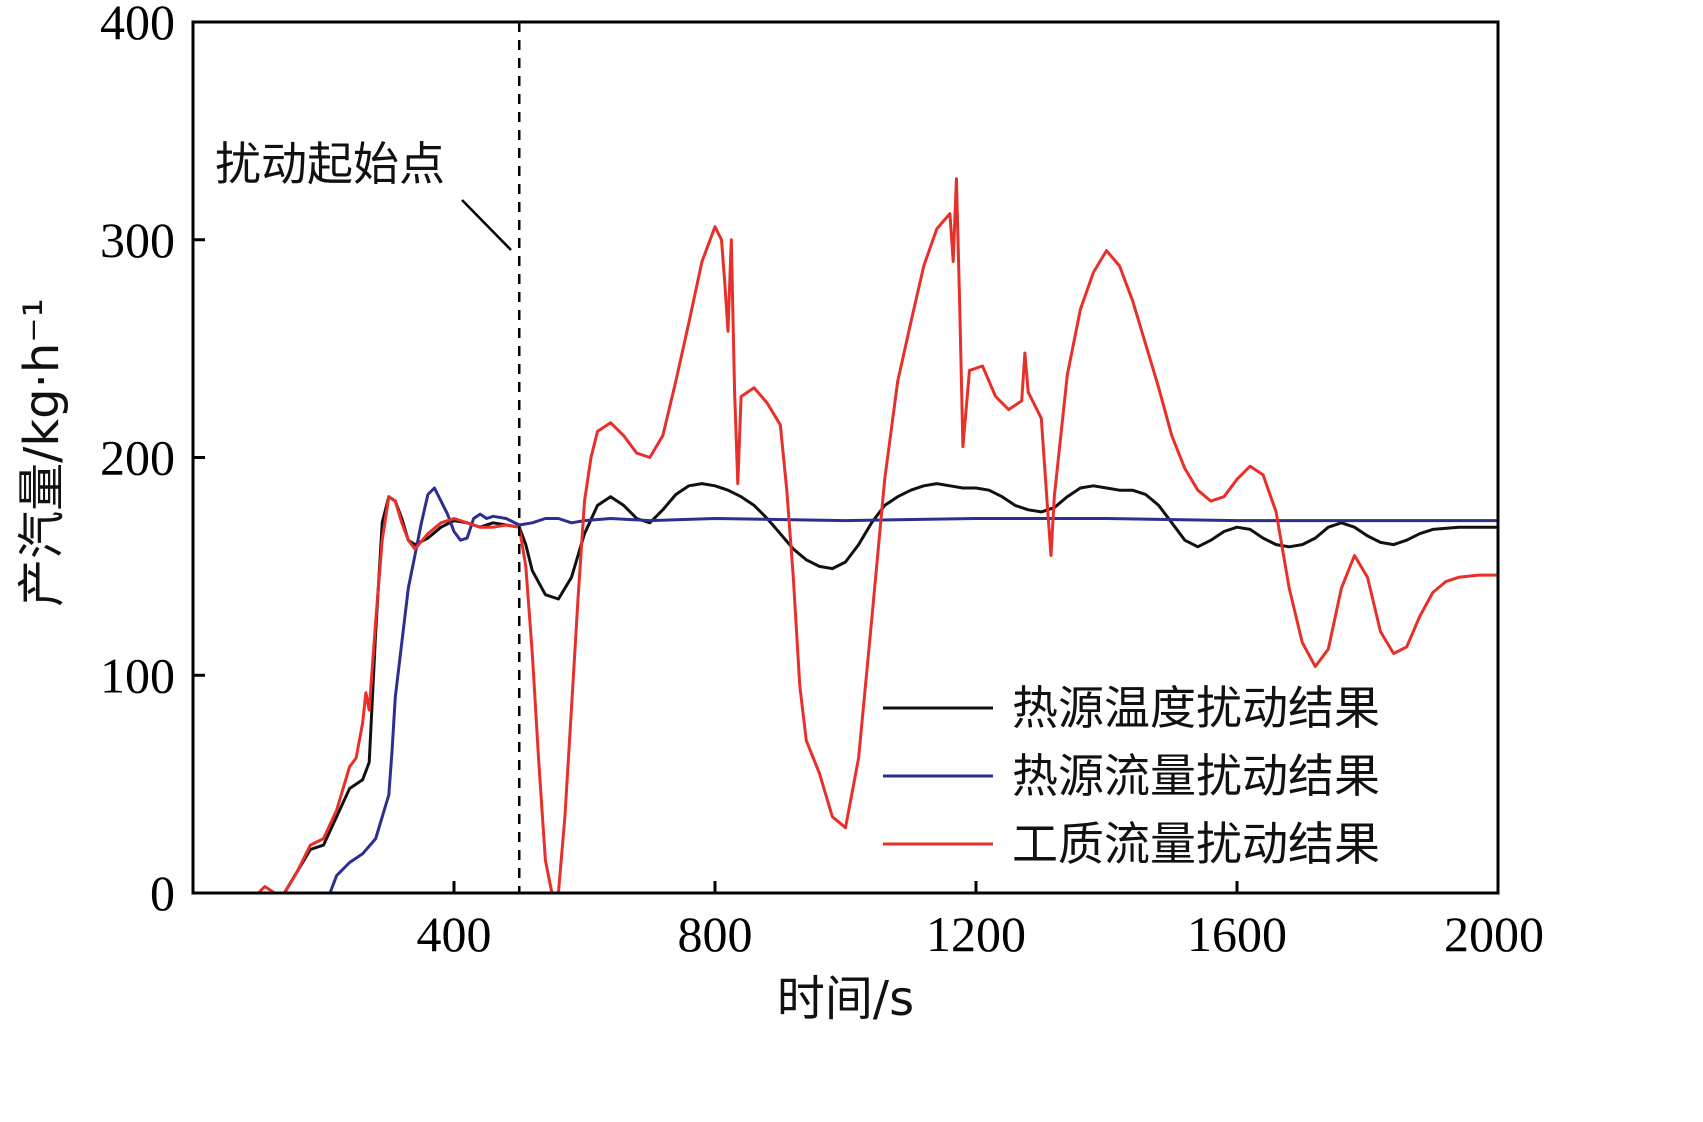 The image size is (1703, 1122). I want to click on y-tick-label-3: 300, so click(137, 240).